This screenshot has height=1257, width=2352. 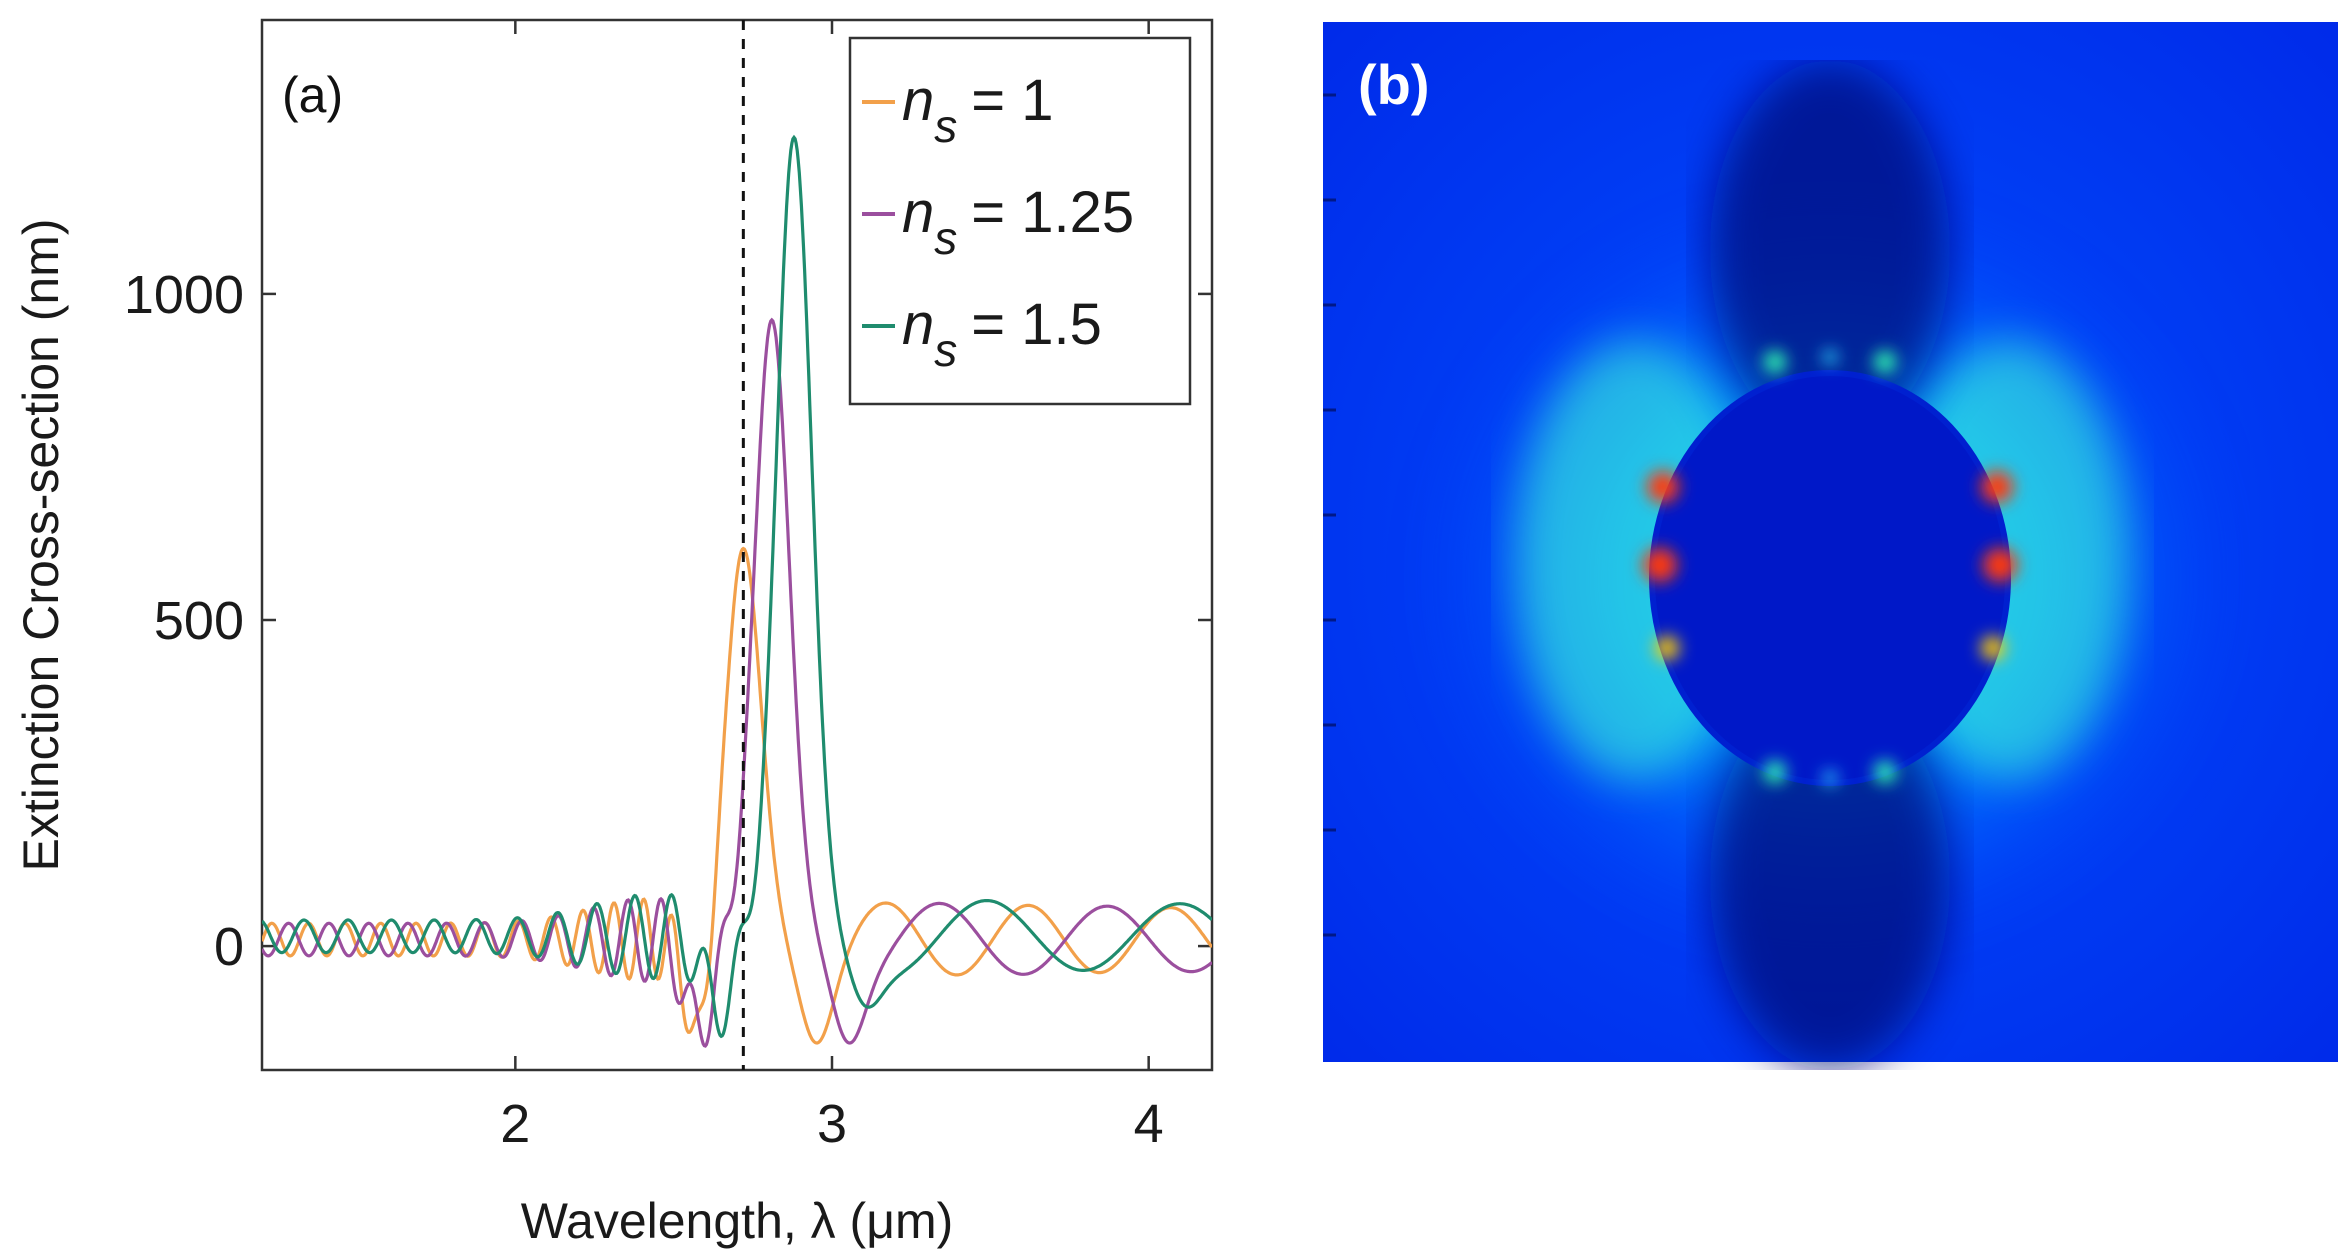 I want to click on dark-lobe-top, so click(x=1830, y=250).